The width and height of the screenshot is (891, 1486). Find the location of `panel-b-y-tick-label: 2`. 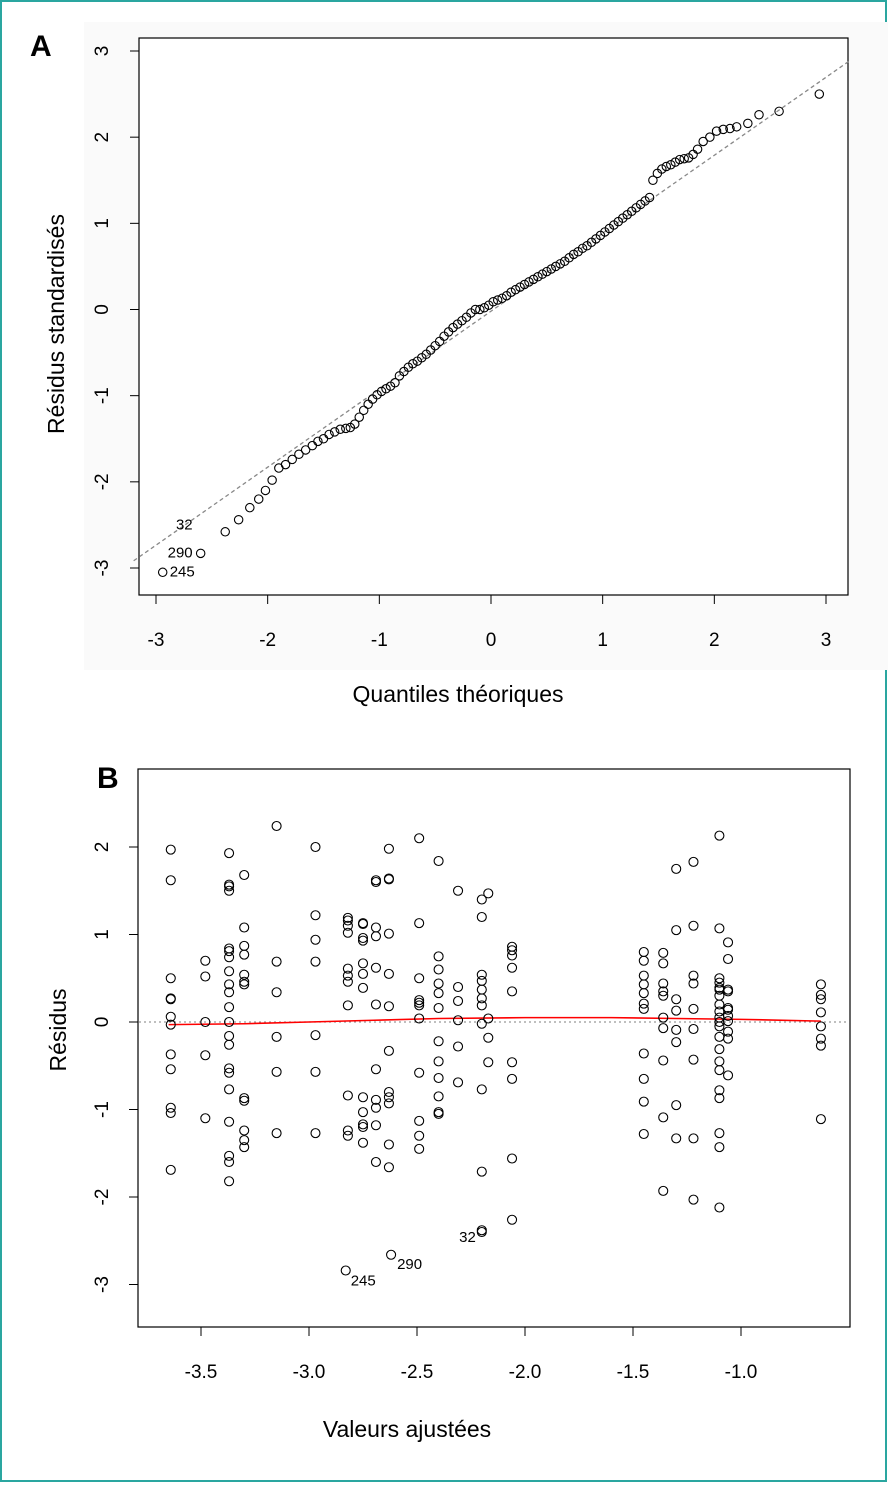

panel-b-y-tick-label: 2 is located at coordinates (102, 847).